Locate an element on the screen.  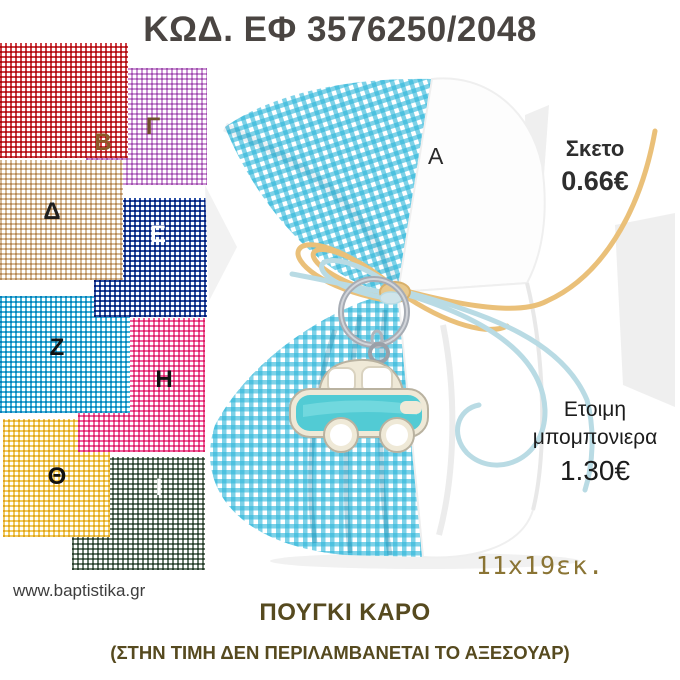
car-keychain is located at coordinates (359, 364).